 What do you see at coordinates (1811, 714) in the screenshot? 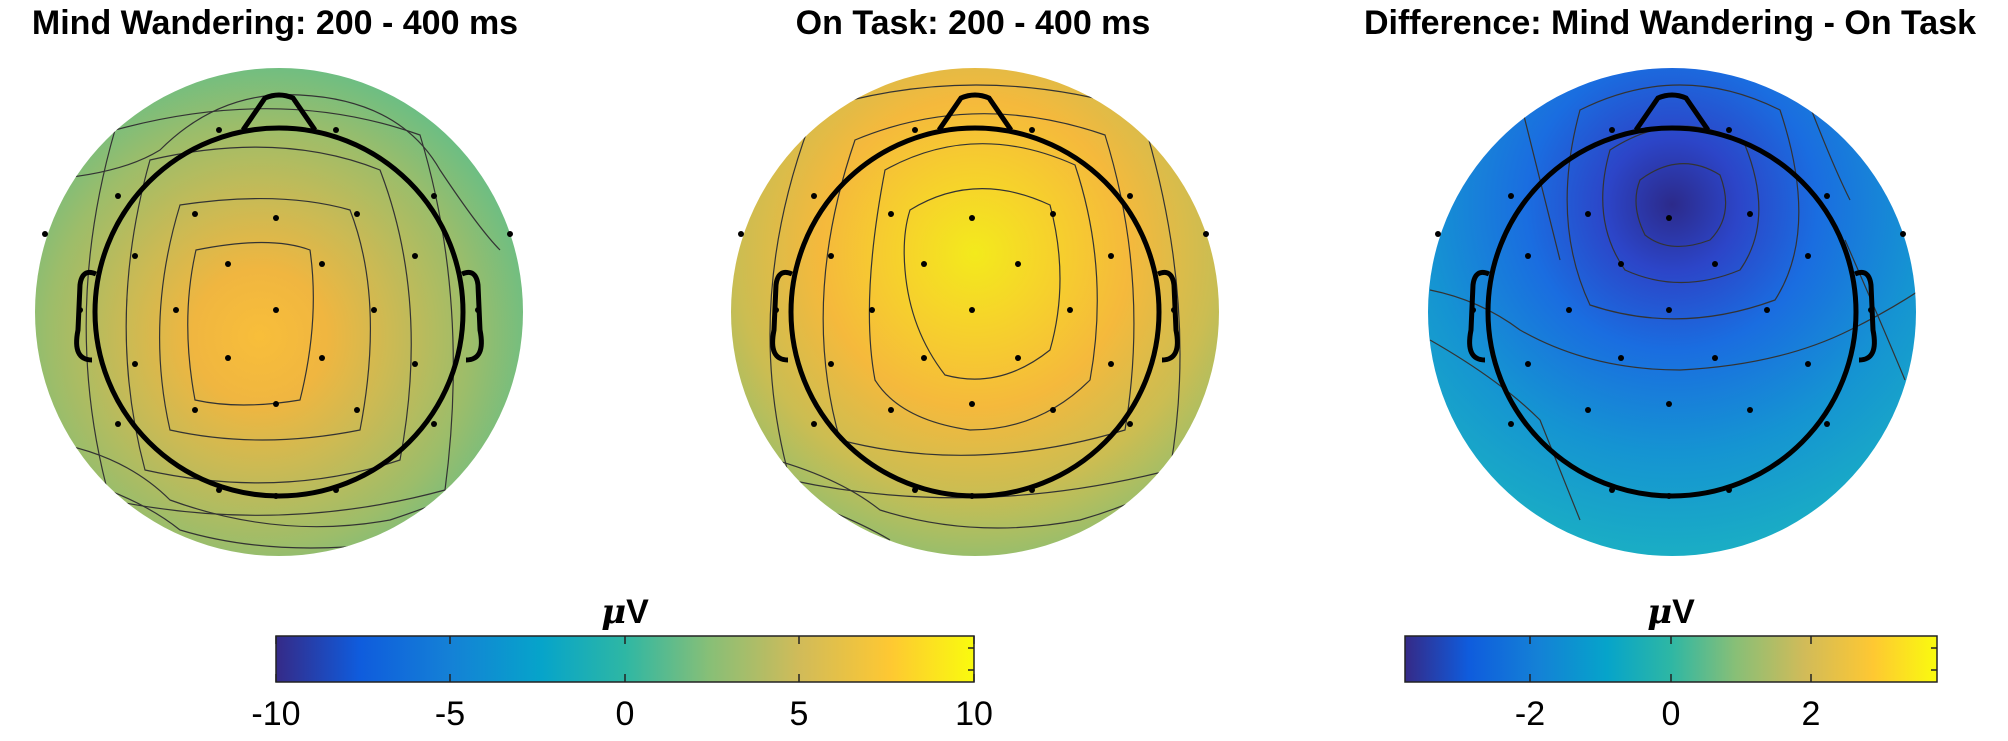
I see `colorbar-right-tick-label: 2` at bounding box center [1811, 714].